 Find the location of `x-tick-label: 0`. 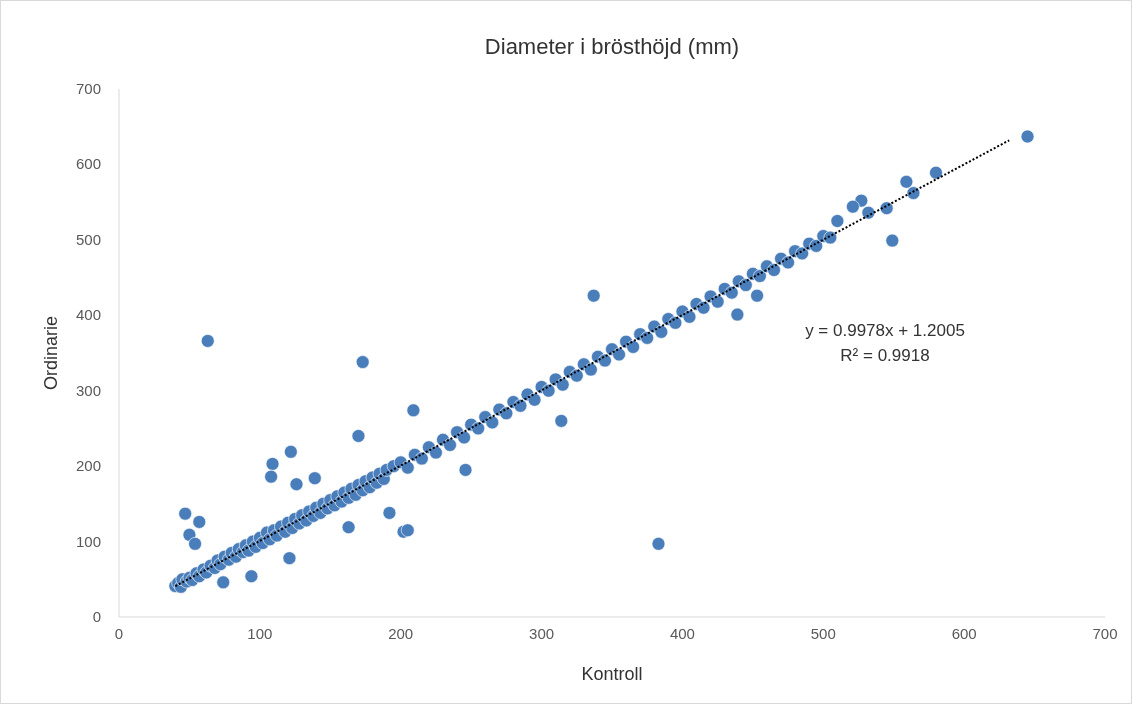

x-tick-label: 0 is located at coordinates (119, 633).